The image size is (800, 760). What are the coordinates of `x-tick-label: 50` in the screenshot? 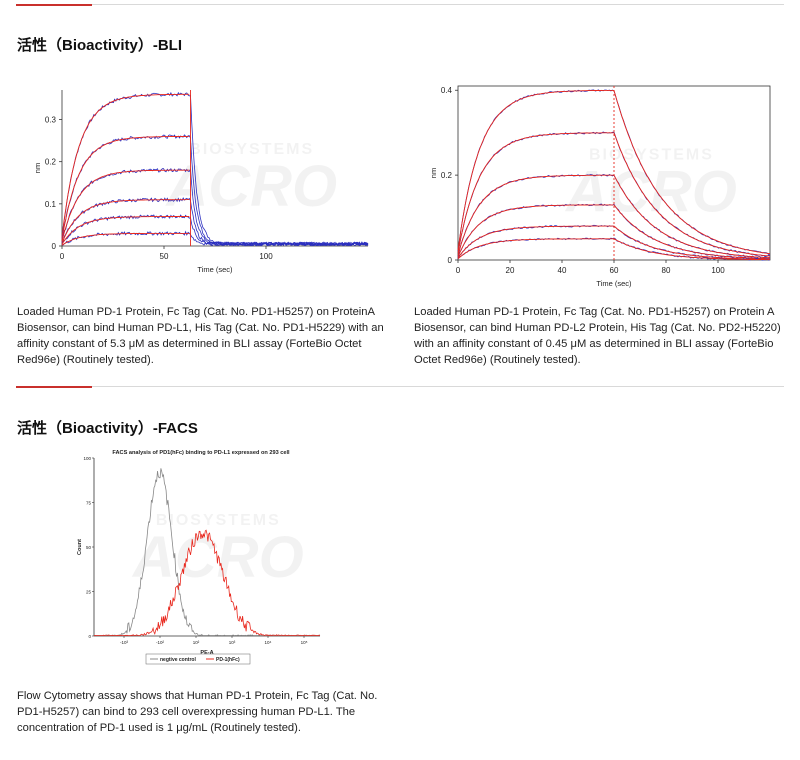 It's located at (164, 256).